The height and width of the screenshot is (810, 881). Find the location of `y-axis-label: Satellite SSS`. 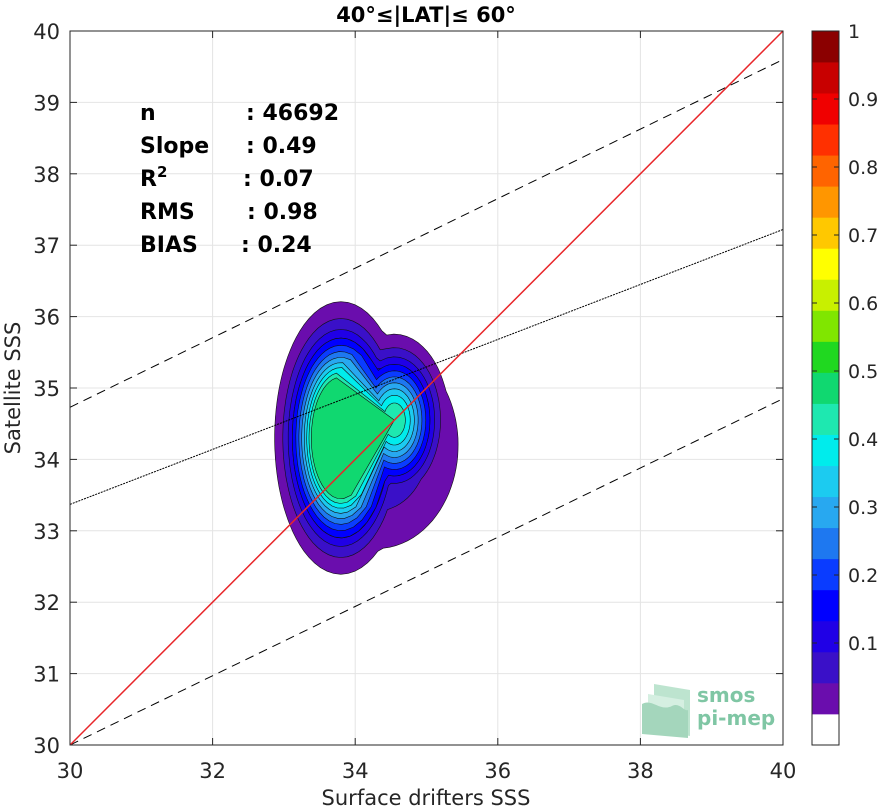

y-axis-label: Satellite SSS is located at coordinates (13, 388).